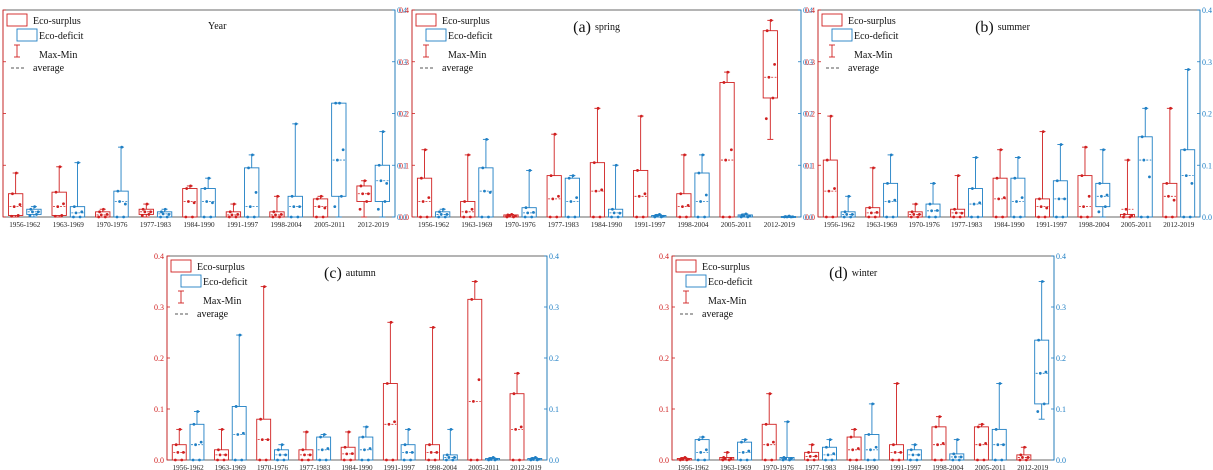  I want to click on right-tick-label: 0.3, so click(402, 62).